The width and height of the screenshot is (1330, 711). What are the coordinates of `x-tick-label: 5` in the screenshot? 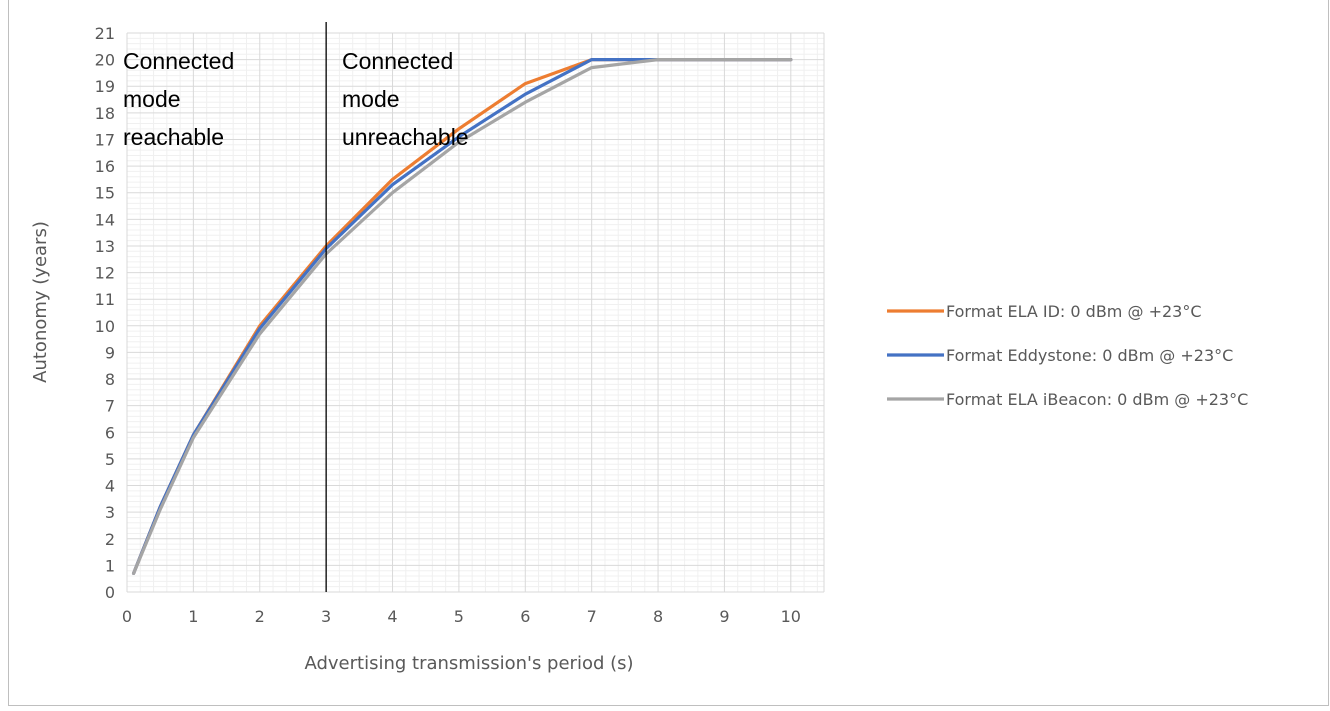 It's located at (459, 616).